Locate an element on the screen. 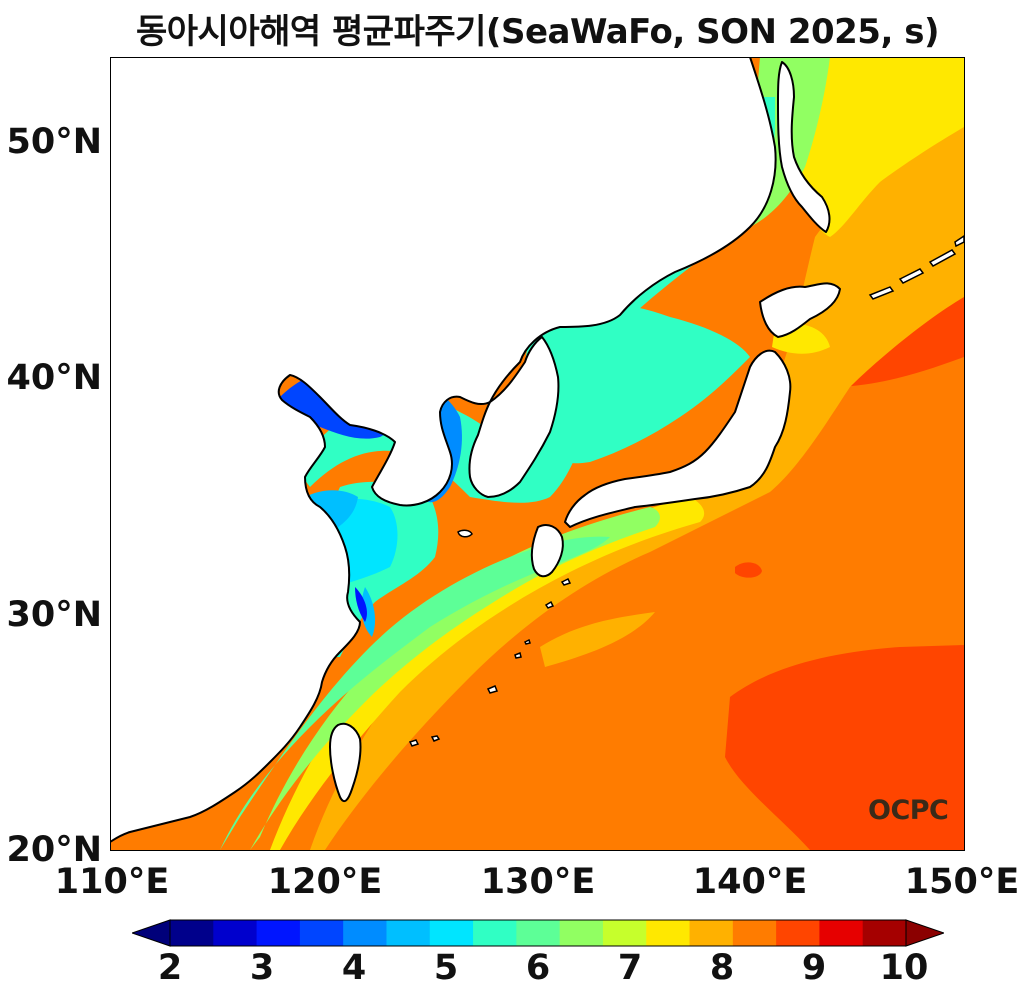 The height and width of the screenshot is (1001, 1025). colorbar-tick-label: 3 is located at coordinates (262, 968).